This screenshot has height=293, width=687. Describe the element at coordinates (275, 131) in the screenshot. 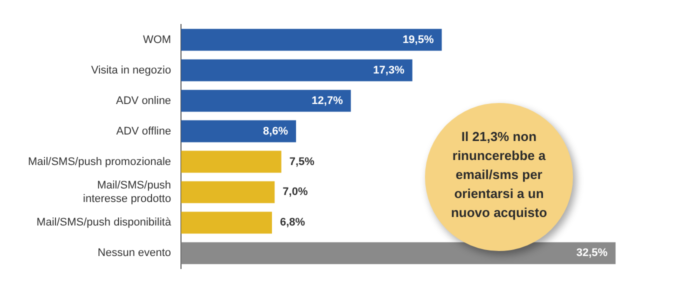

I see `data-label: 8,6%` at that location.